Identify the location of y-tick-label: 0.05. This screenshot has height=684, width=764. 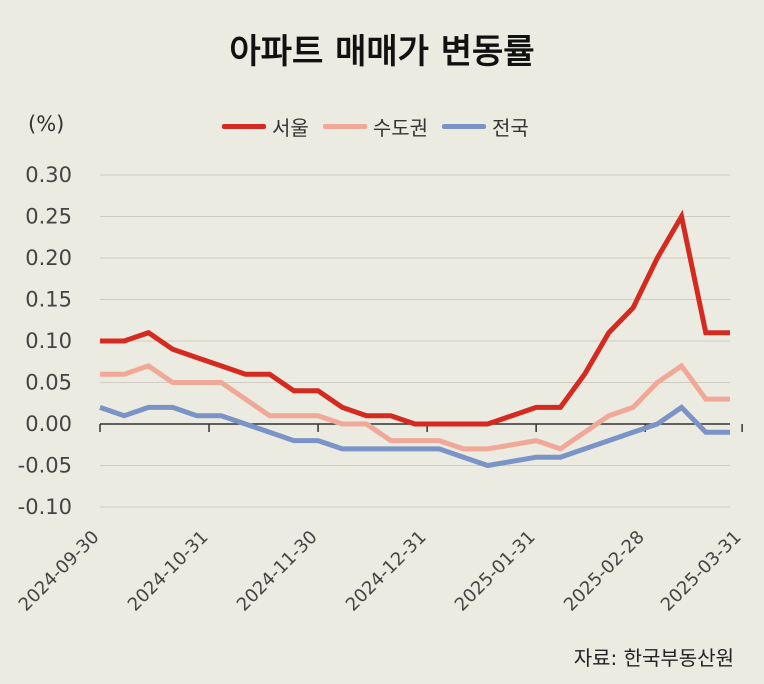
(48, 383).